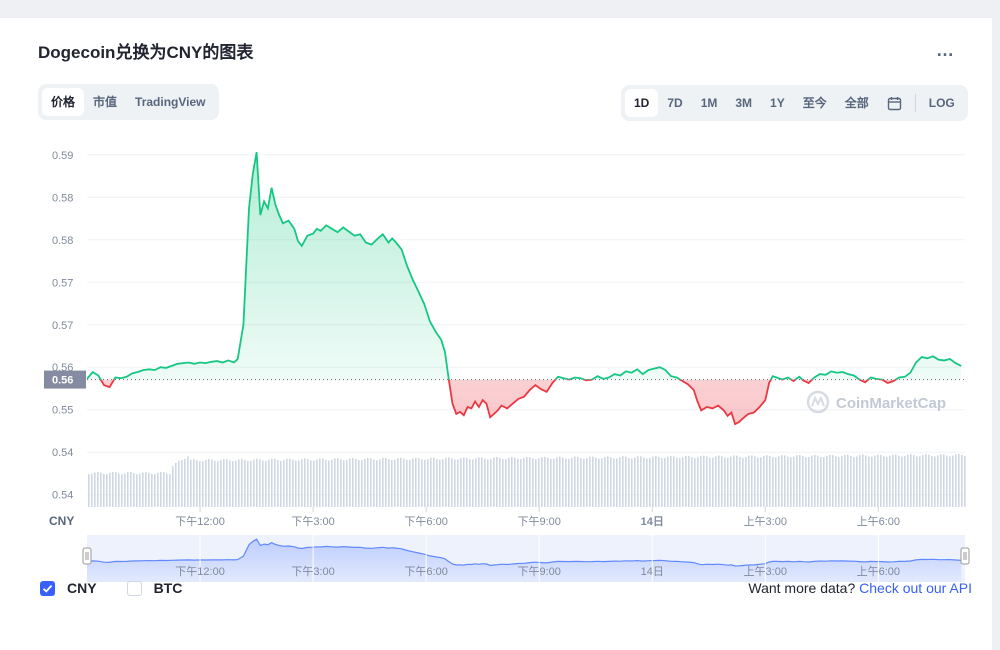 The height and width of the screenshot is (650, 1000). Describe the element at coordinates (965, 556) in the screenshot. I see `navigator-handle-right` at that location.